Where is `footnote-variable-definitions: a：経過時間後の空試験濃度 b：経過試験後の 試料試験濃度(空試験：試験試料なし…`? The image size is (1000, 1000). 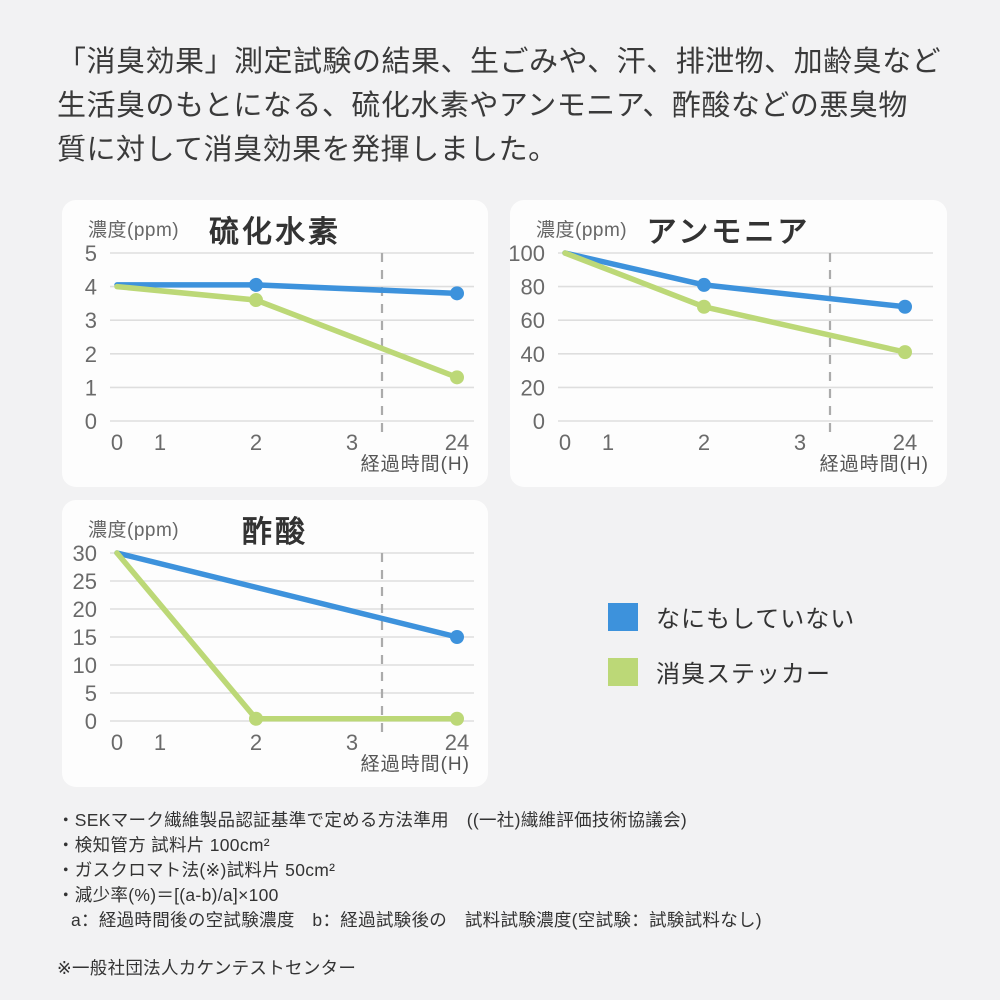
footnote-variable-definitions: a：経過時間後の空試験濃度 b：経過試験後の 試料試験濃度(空試験：試験試料なし… is located at coordinates (416, 920).